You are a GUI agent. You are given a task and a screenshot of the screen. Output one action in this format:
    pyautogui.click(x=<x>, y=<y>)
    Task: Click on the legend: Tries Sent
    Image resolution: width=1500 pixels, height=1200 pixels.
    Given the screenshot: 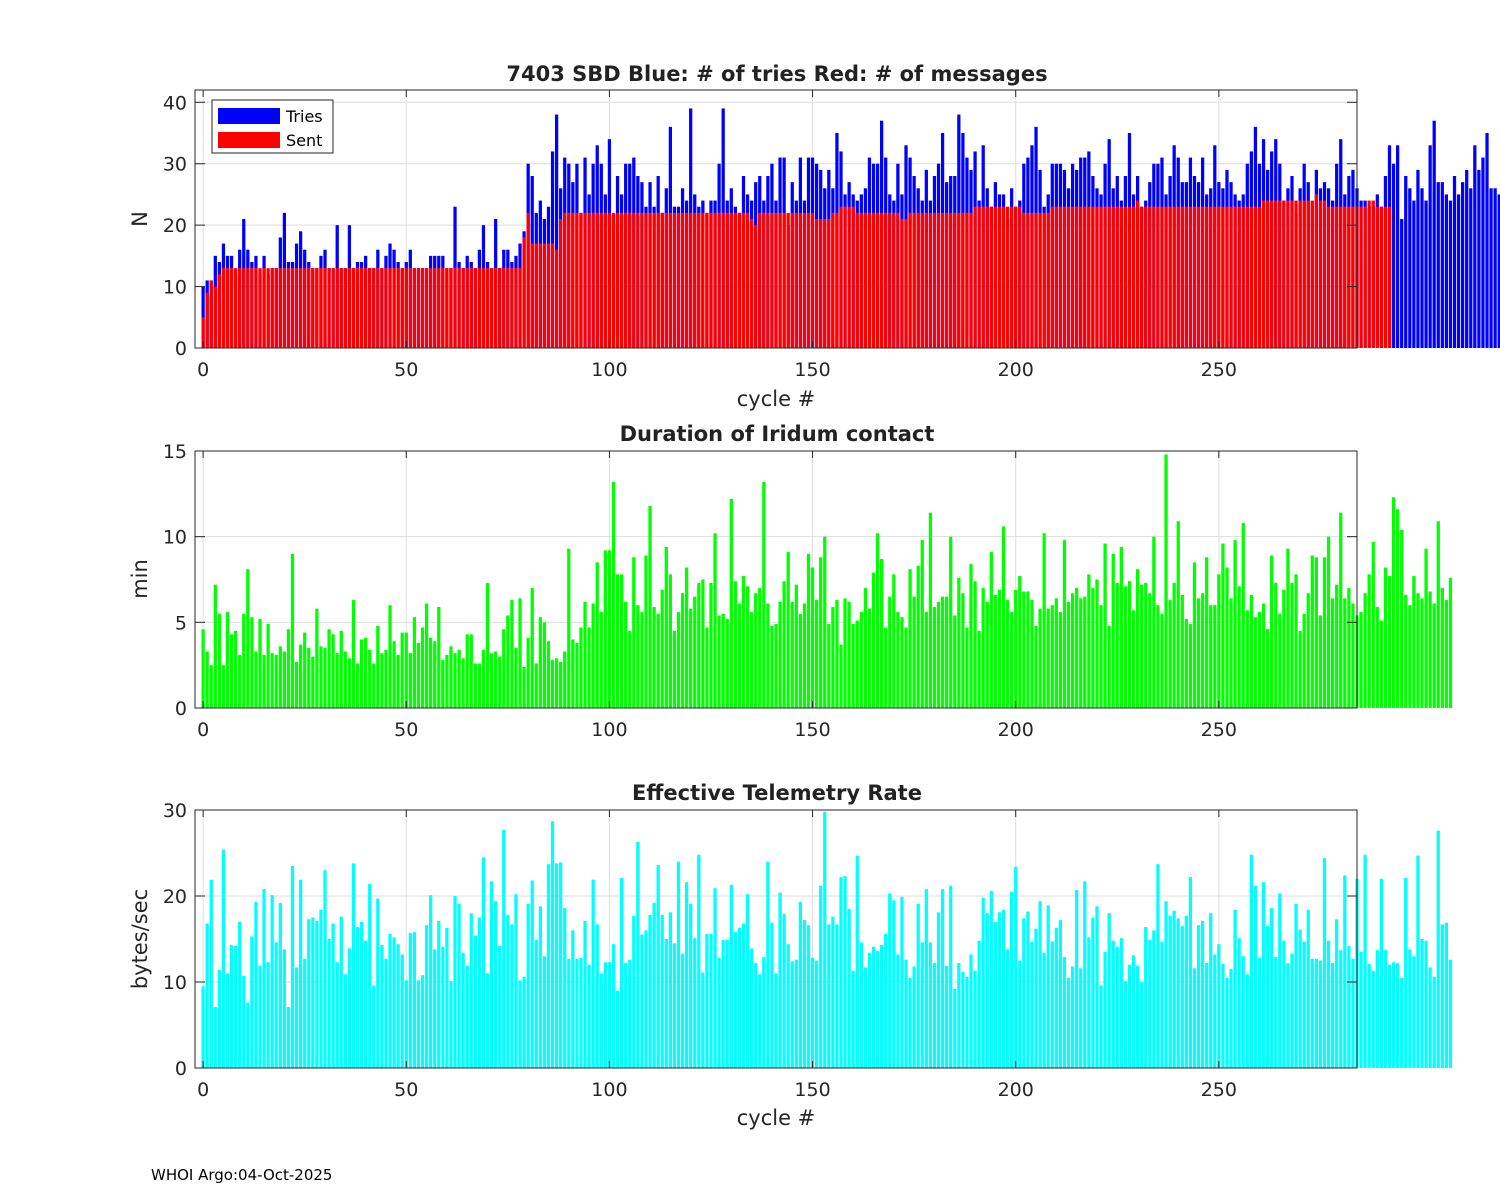 What is the action you would take?
    pyautogui.click(x=272, y=126)
    